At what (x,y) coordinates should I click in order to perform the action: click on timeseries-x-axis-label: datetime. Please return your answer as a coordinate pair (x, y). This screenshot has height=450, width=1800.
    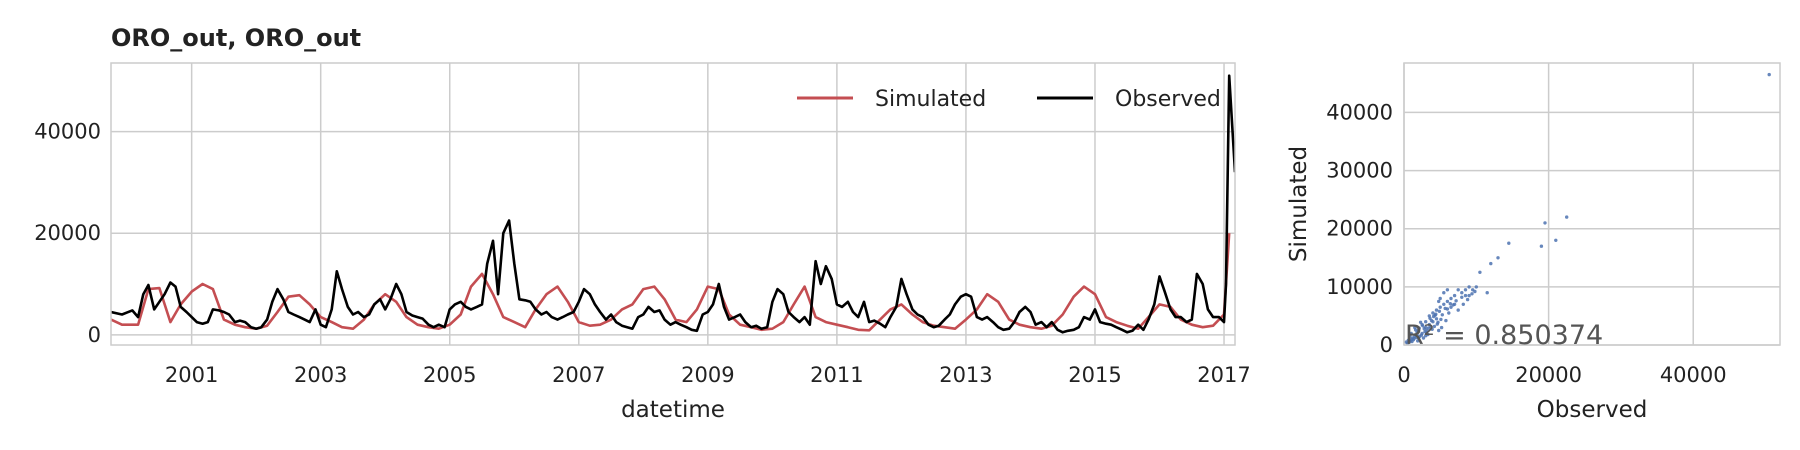
    Looking at the image, I should click on (673, 410).